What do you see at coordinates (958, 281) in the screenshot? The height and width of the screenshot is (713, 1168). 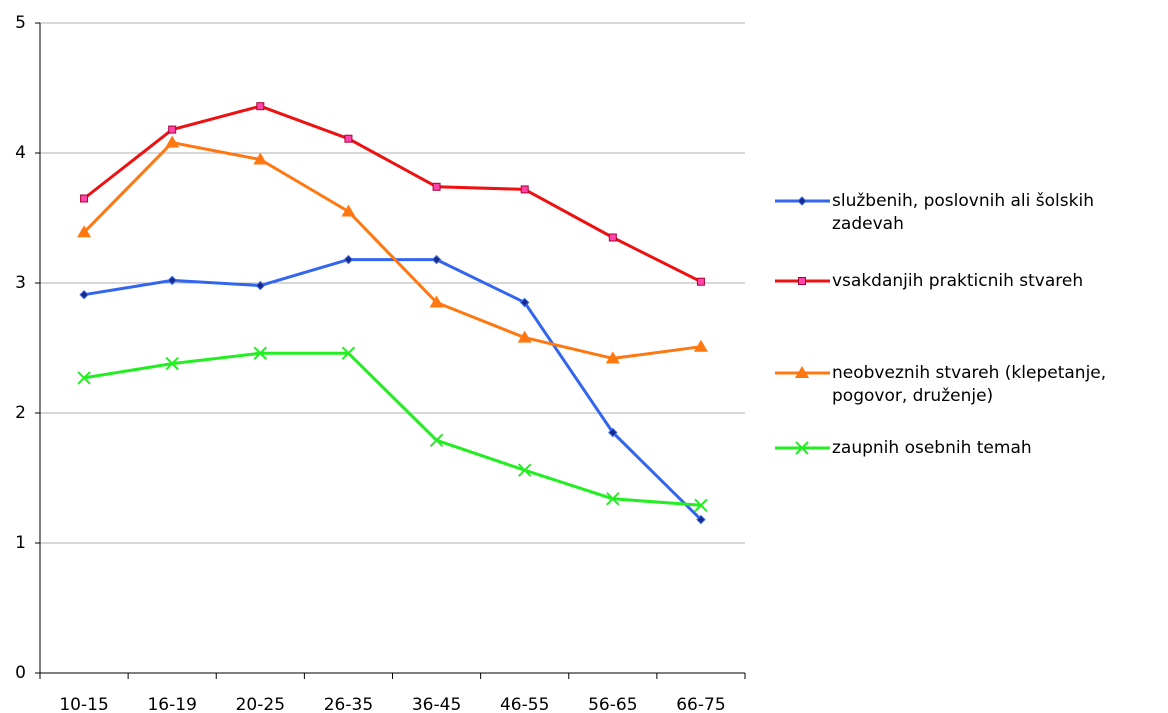 I see `legend-label: vsakdanjih prakticnih stvareh` at bounding box center [958, 281].